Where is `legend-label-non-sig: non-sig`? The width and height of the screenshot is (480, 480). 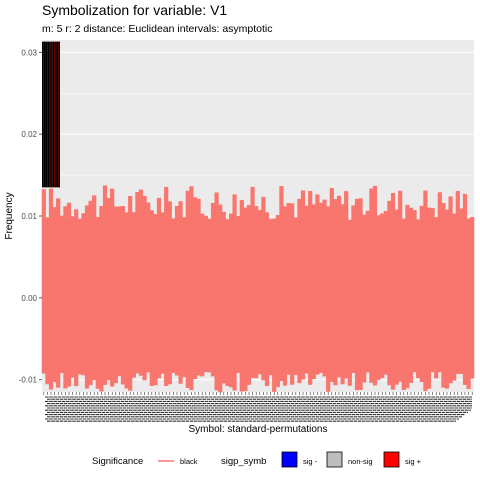 legend-label-non-sig: non-sig is located at coordinates (360, 461).